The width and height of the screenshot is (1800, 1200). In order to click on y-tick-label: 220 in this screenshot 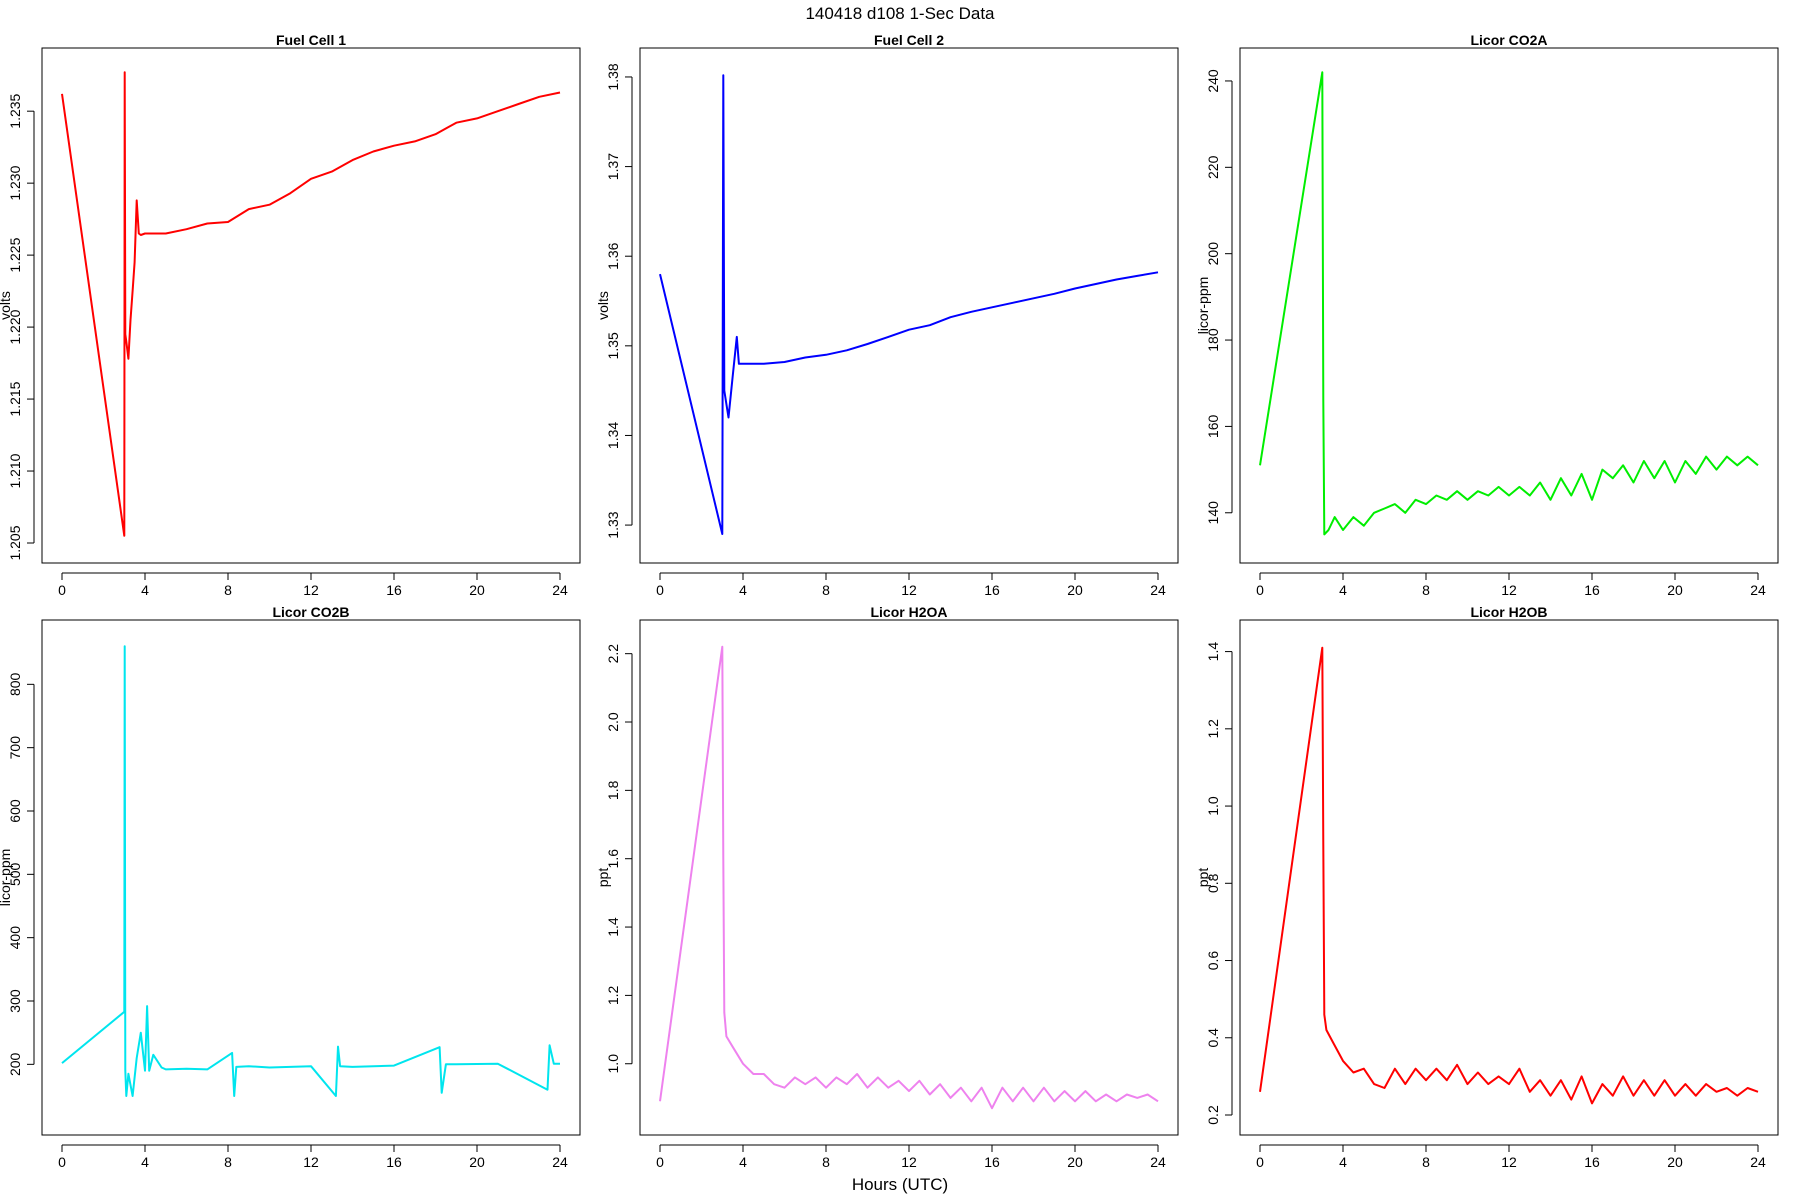, I will do `click(1213, 167)`.